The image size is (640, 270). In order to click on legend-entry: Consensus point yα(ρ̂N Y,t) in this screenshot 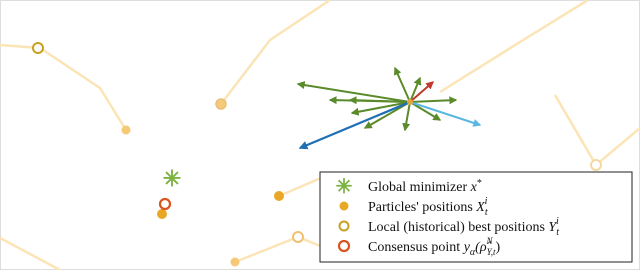, I will do `click(434, 247)`.